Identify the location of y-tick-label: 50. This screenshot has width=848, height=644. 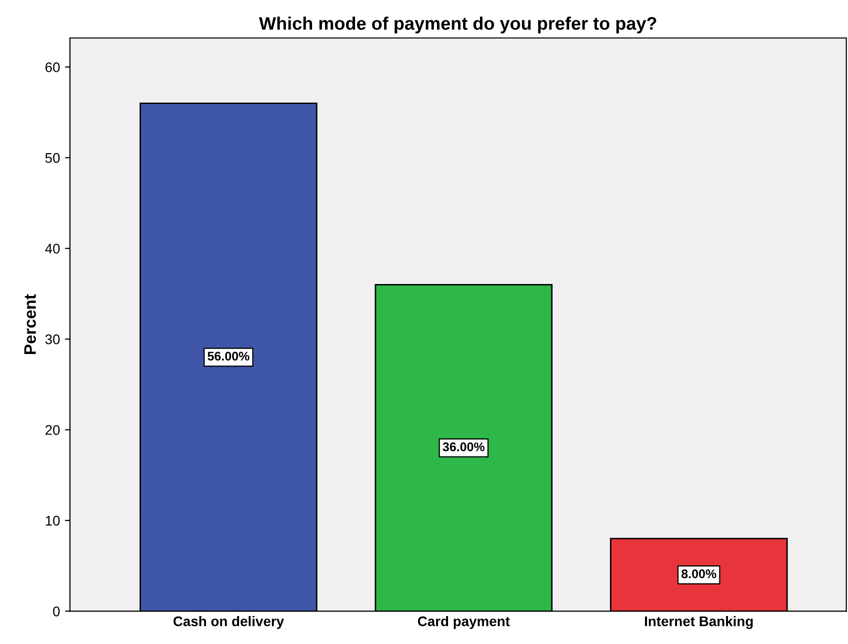
(52, 158).